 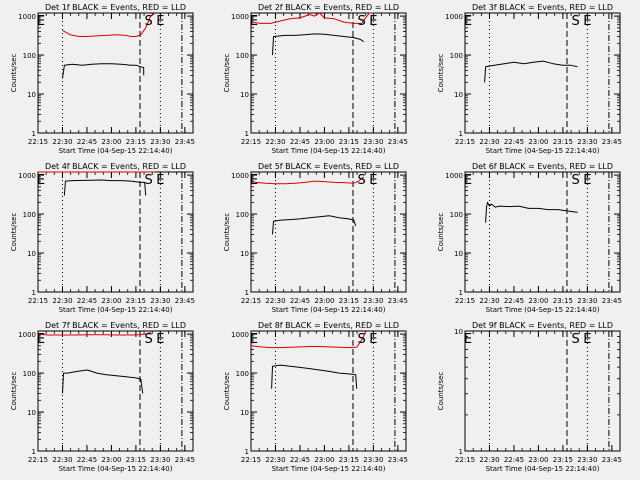 I want to click on panel-title: Det 1f BLACK = Events, RED = LLD, so click(x=115, y=7).